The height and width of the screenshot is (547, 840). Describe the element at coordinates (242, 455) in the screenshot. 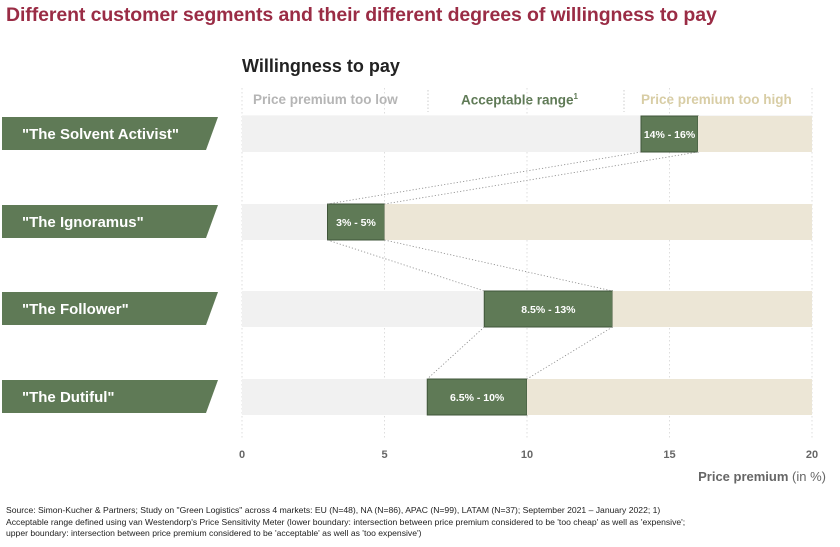

I see `x-tick-label-0: 0` at that location.